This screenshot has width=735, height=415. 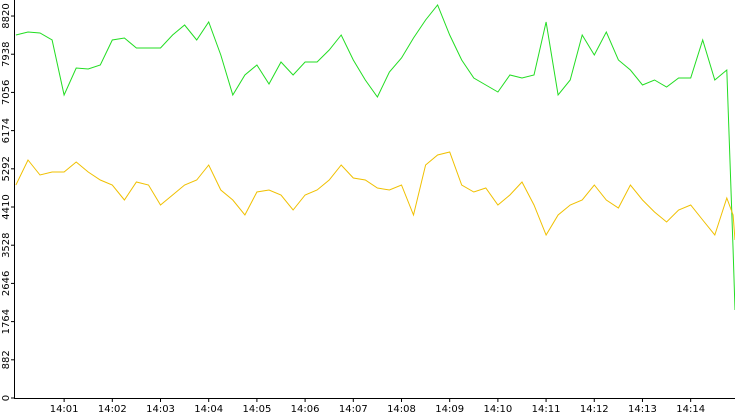 What do you see at coordinates (6, 206) in the screenshot?
I see `y-tick-label: 4410` at bounding box center [6, 206].